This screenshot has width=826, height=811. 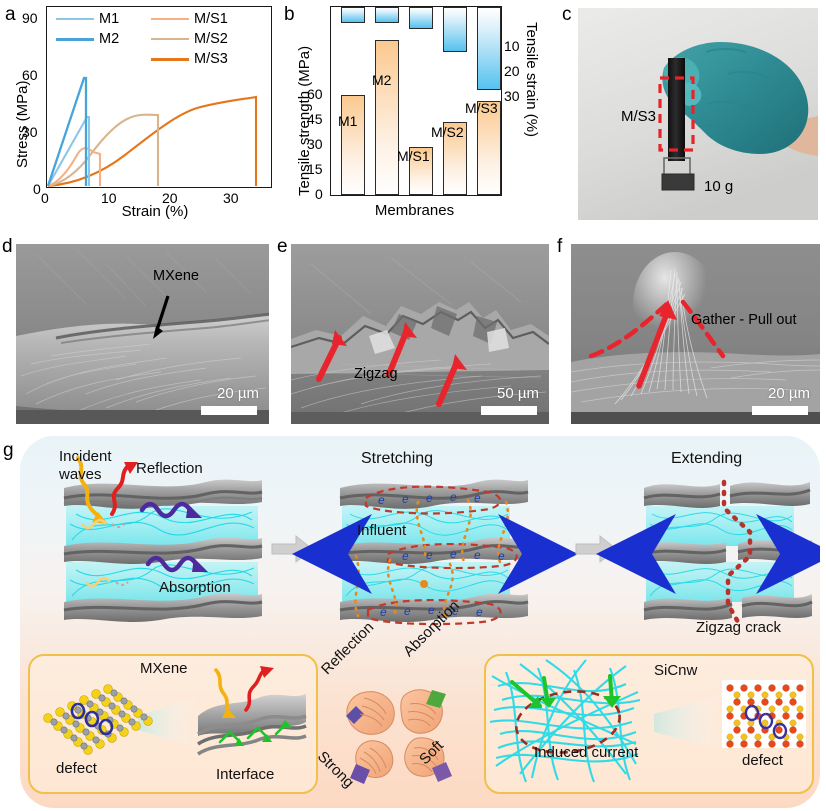 I want to click on panel-b-ytick-right-30: 30, so click(x=512, y=96).